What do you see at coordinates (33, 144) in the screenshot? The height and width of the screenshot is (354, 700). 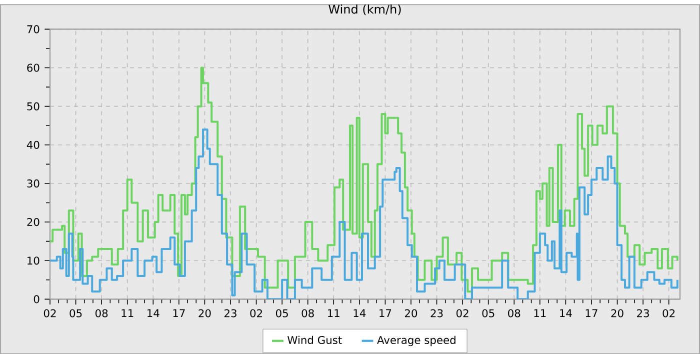 I see `y-tick-label: 40` at bounding box center [33, 144].